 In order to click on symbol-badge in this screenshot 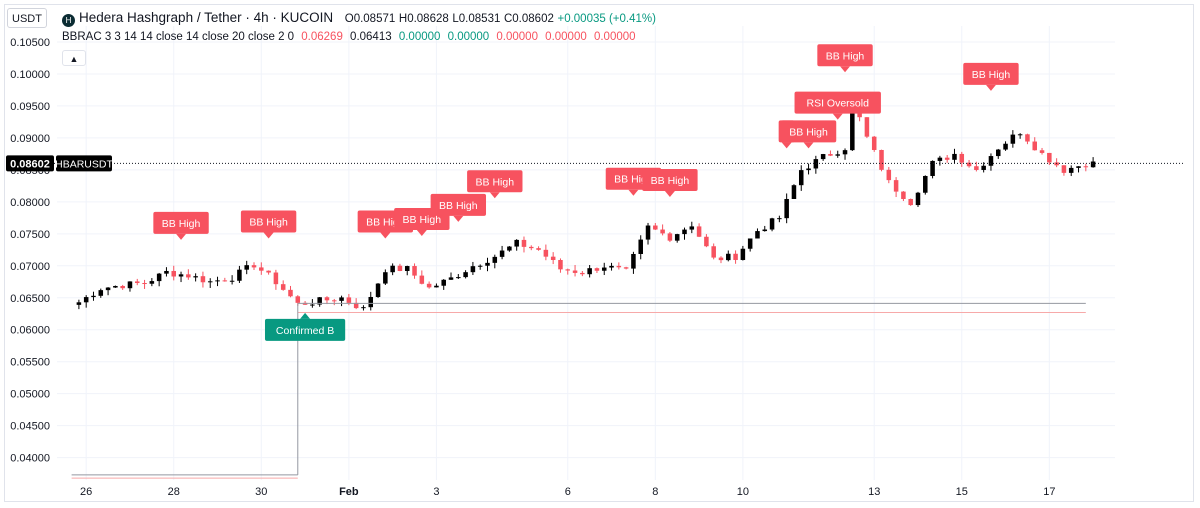, I will do `click(84, 163)`.